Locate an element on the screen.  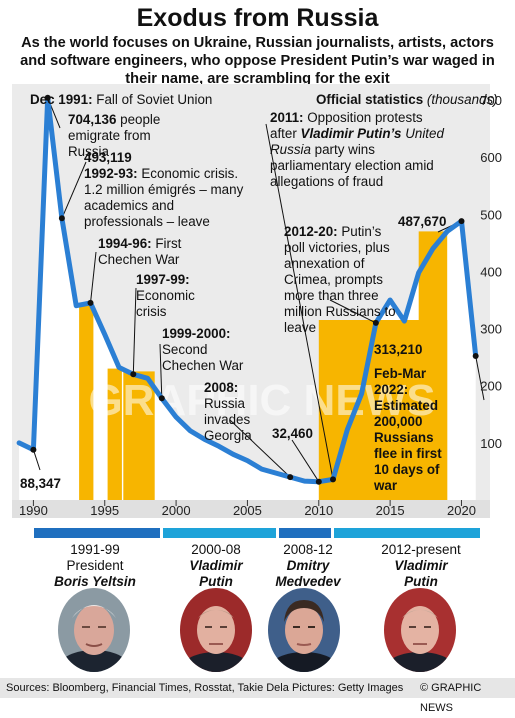
leader-bar-yeltsin is located at coordinates (97, 533).